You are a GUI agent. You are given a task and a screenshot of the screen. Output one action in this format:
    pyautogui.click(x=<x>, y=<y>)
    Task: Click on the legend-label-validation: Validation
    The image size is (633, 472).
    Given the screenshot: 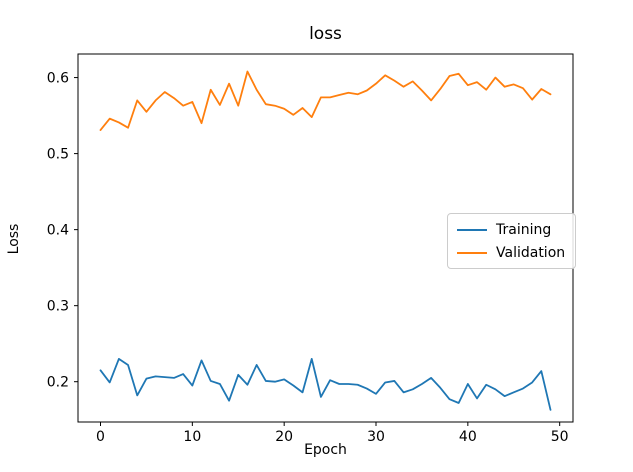 What is the action you would take?
    pyautogui.click(x=531, y=252)
    